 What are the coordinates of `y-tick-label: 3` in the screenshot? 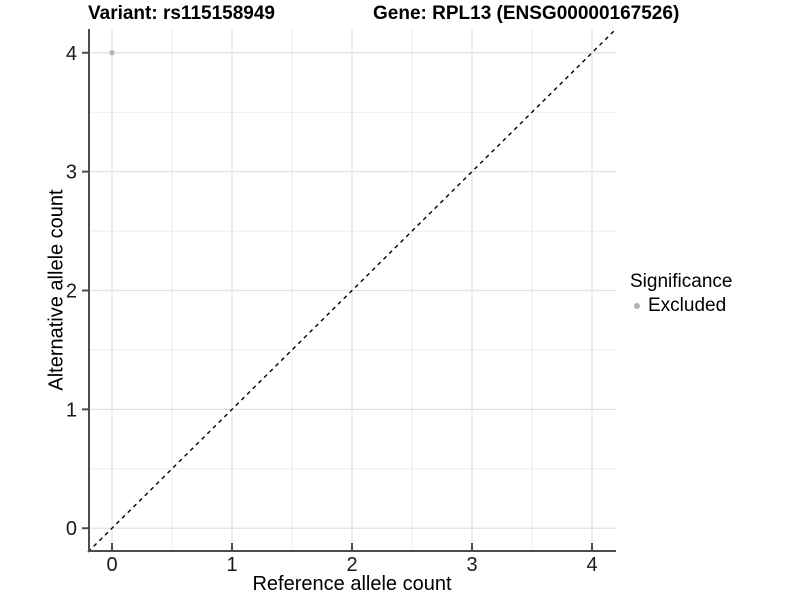 It's located at (71, 173).